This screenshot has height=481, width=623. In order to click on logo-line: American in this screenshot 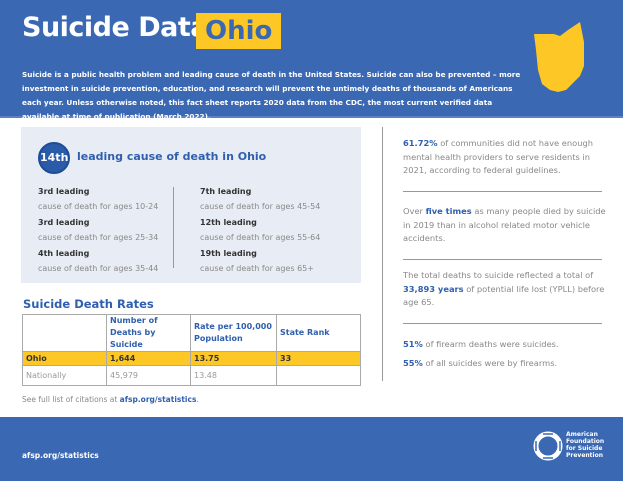, I will do `click(582, 434)`.